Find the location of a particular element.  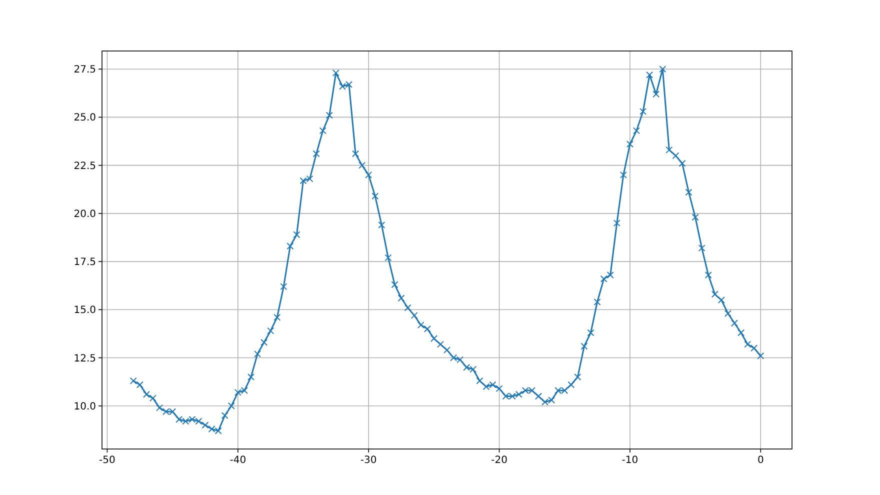

y-tick-label: 15.0 is located at coordinates (85, 310).